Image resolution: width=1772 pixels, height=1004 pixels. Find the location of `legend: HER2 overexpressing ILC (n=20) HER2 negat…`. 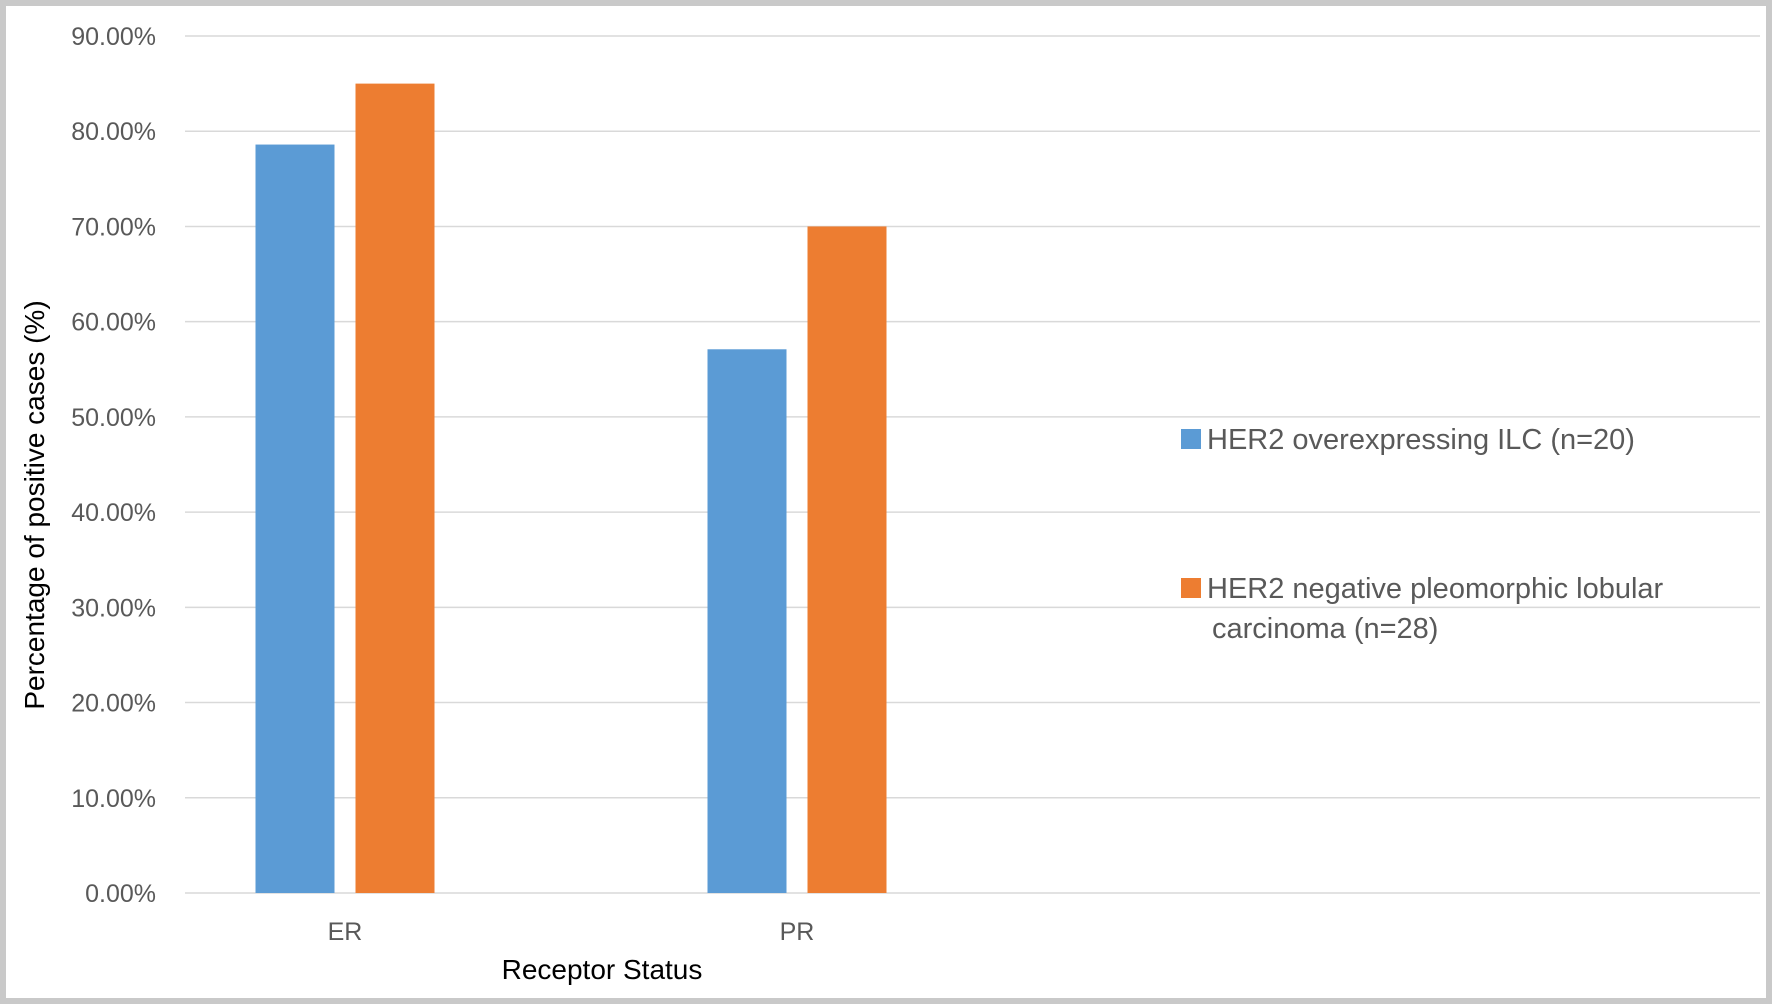

legend: HER2 overexpressing ILC (n=20) HER2 negat… is located at coordinates (1422, 534).